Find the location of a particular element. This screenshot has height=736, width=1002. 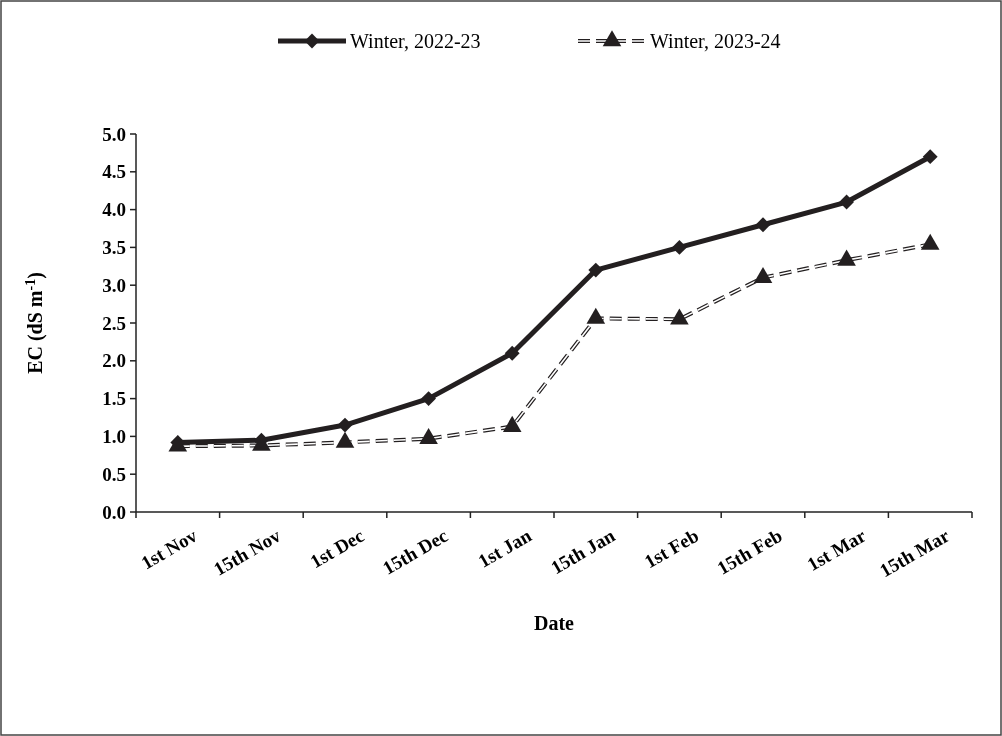

y-tick-label: 5.0 is located at coordinates (114, 134).